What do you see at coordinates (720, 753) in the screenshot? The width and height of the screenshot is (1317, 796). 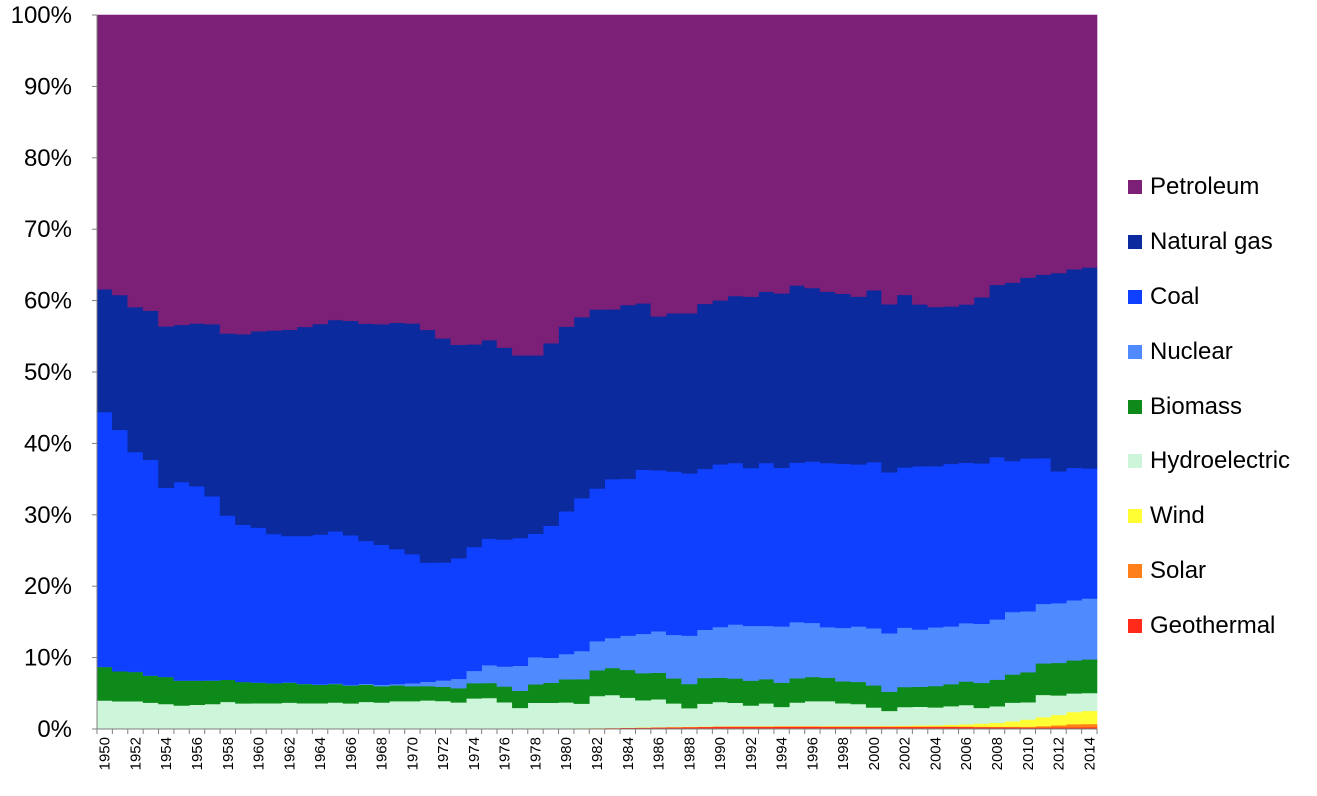 I see `x-tick-label: 1990` at bounding box center [720, 753].